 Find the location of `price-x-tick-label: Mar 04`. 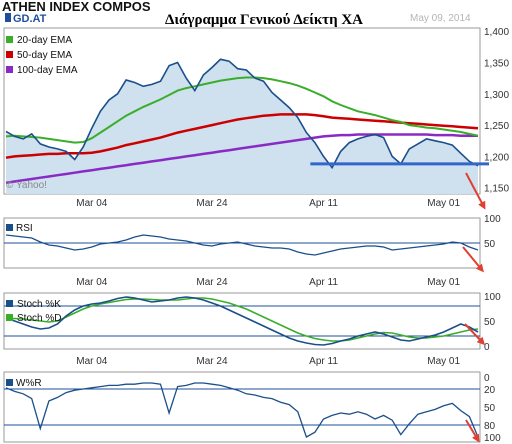

price-x-tick-label: Mar 04 is located at coordinates (92, 203).